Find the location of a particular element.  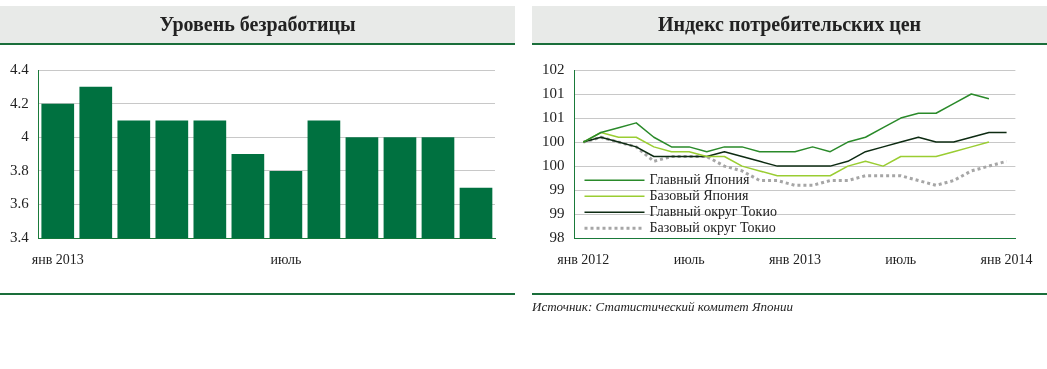

y-tick-label: 3.4 is located at coordinates (20, 237).